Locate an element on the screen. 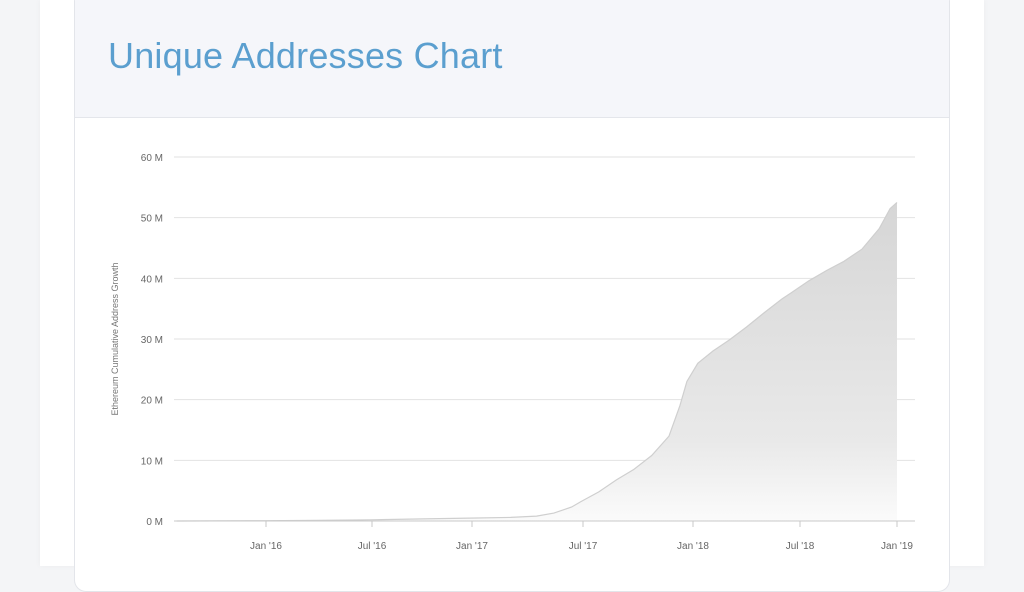 The image size is (1024, 592). x-tick-label: Jul '16 is located at coordinates (372, 546).